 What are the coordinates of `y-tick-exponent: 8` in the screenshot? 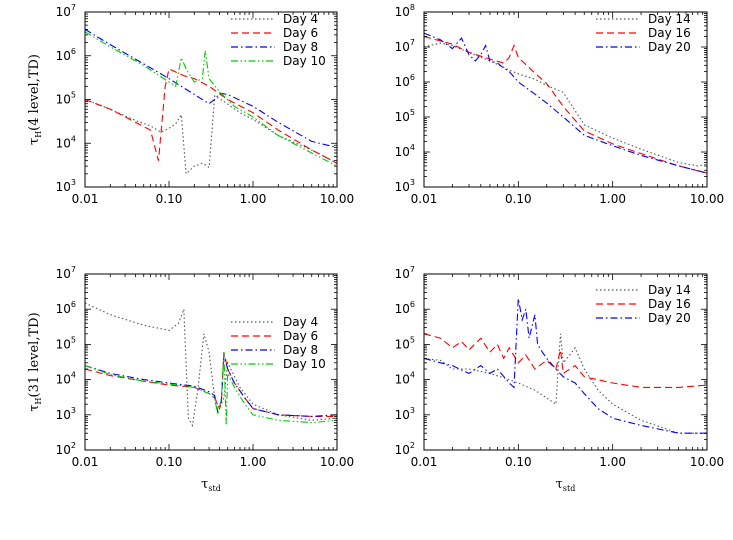 It's located at (412, 7).